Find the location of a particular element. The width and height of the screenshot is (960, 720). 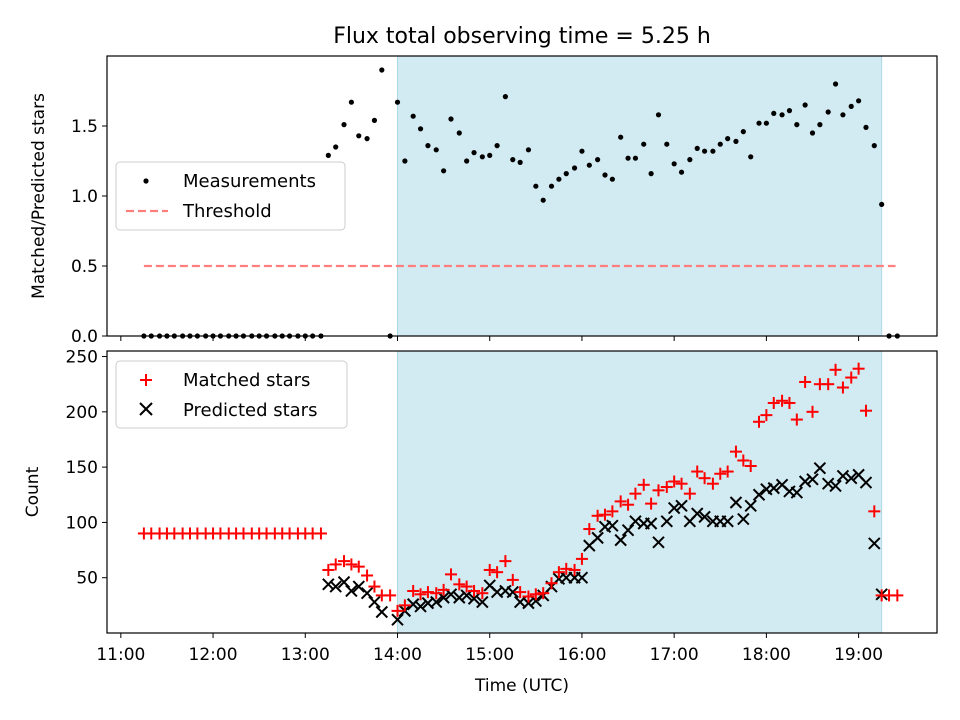

y-tick-label: 200 is located at coordinates (82, 413).